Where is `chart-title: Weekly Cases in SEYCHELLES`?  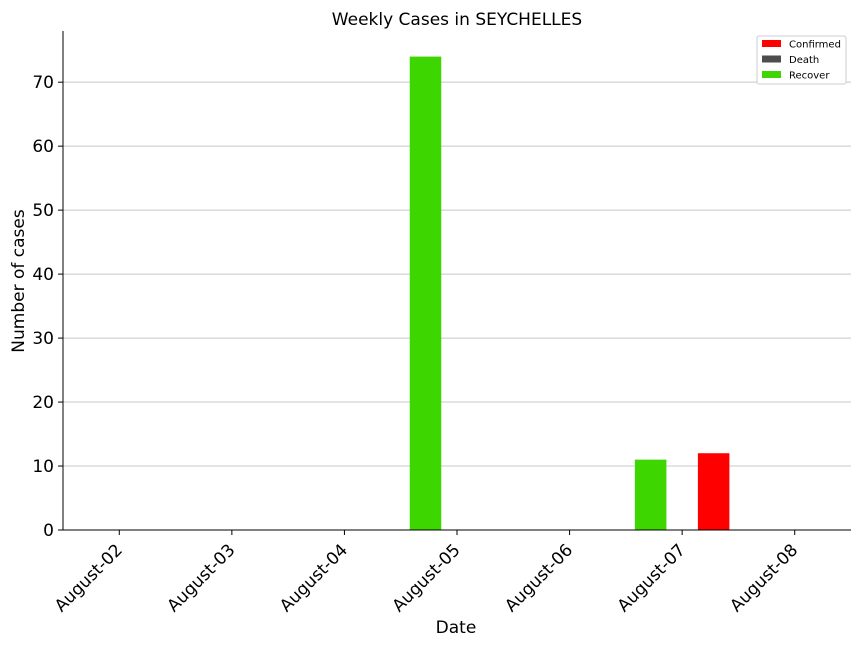
chart-title: Weekly Cases in SEYCHELLES is located at coordinates (457, 20).